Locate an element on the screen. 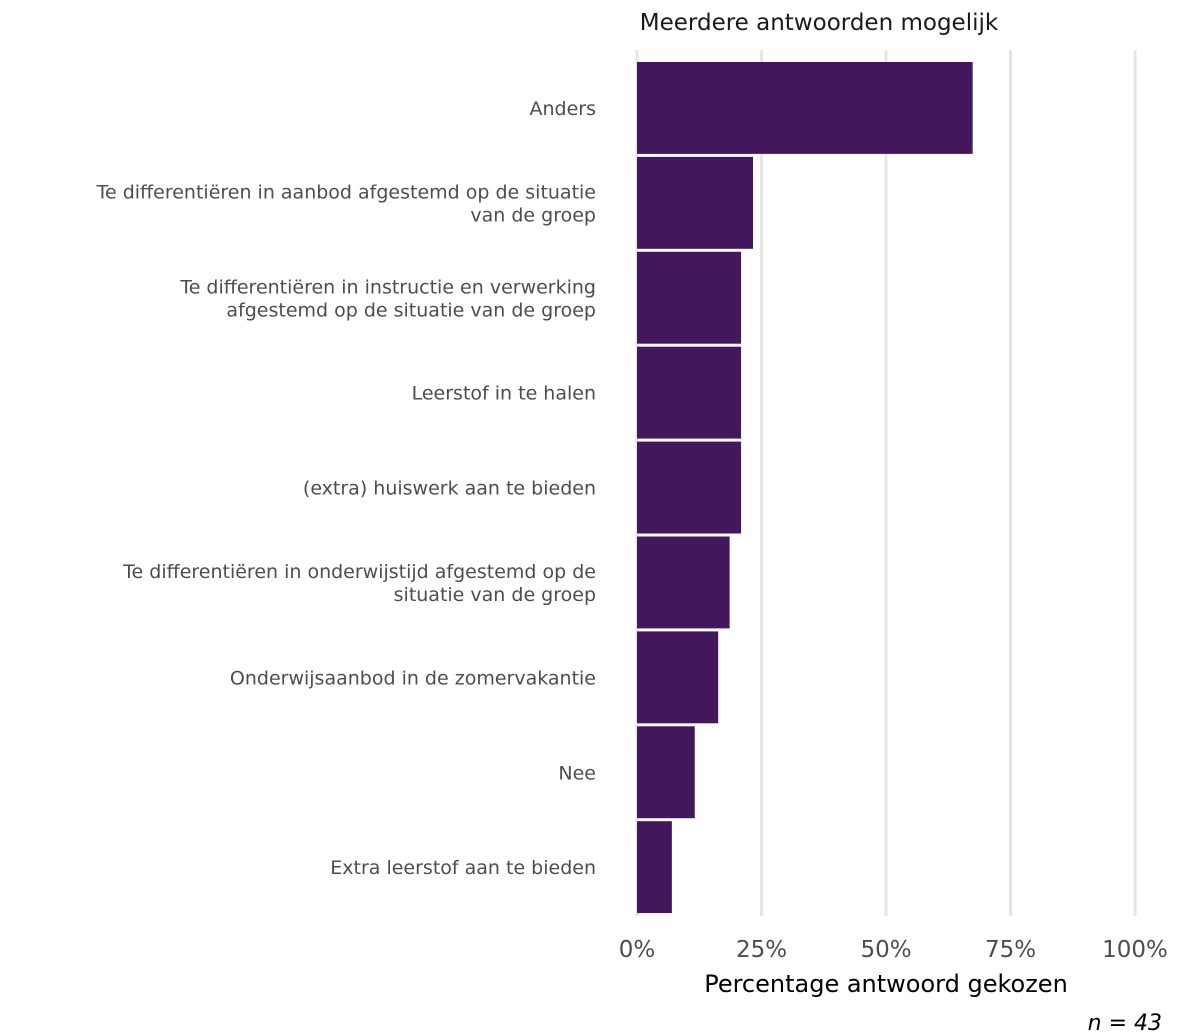  x-tick-label-75: 75% is located at coordinates (1010, 950).